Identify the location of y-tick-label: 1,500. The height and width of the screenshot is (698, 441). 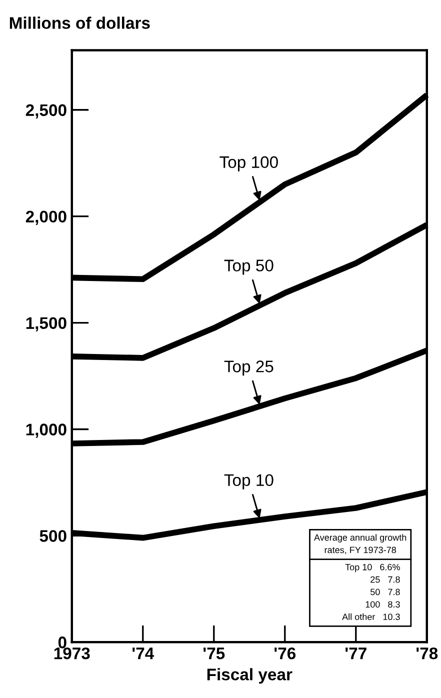
(46, 324).